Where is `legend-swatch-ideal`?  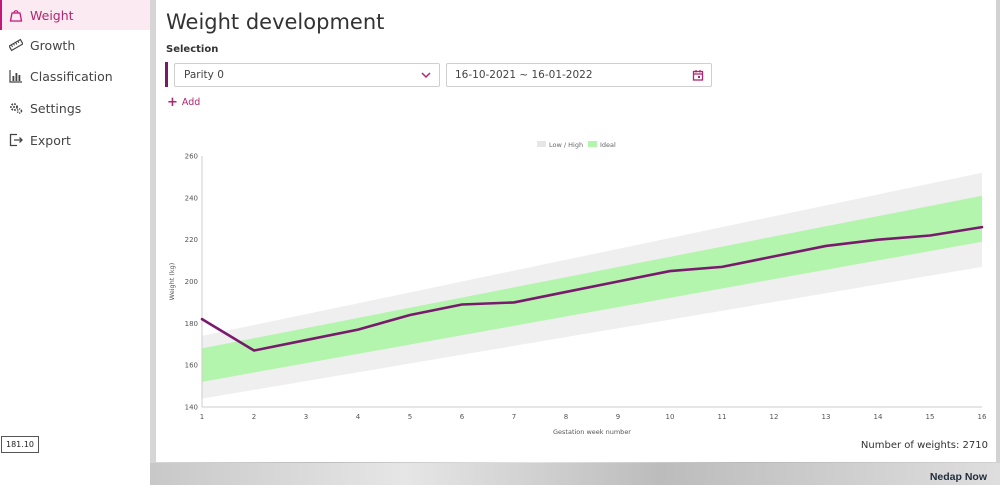 legend-swatch-ideal is located at coordinates (592, 144).